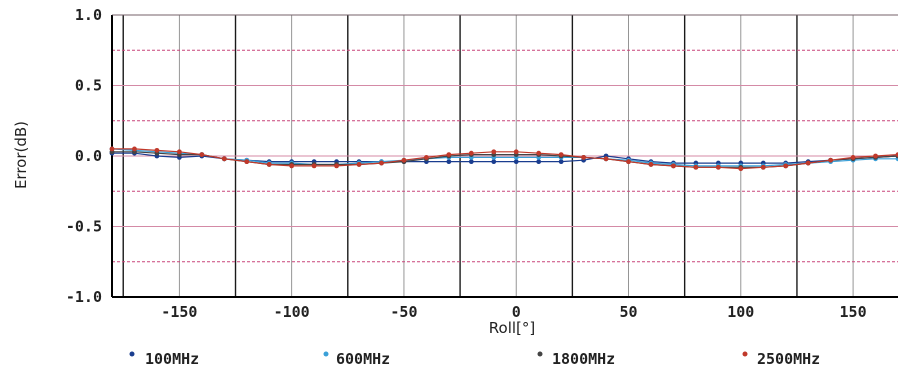 Image resolution: width=898 pixels, height=374 pixels. I want to click on legend-item-2500mhz: 2500MHz, so click(781, 359).